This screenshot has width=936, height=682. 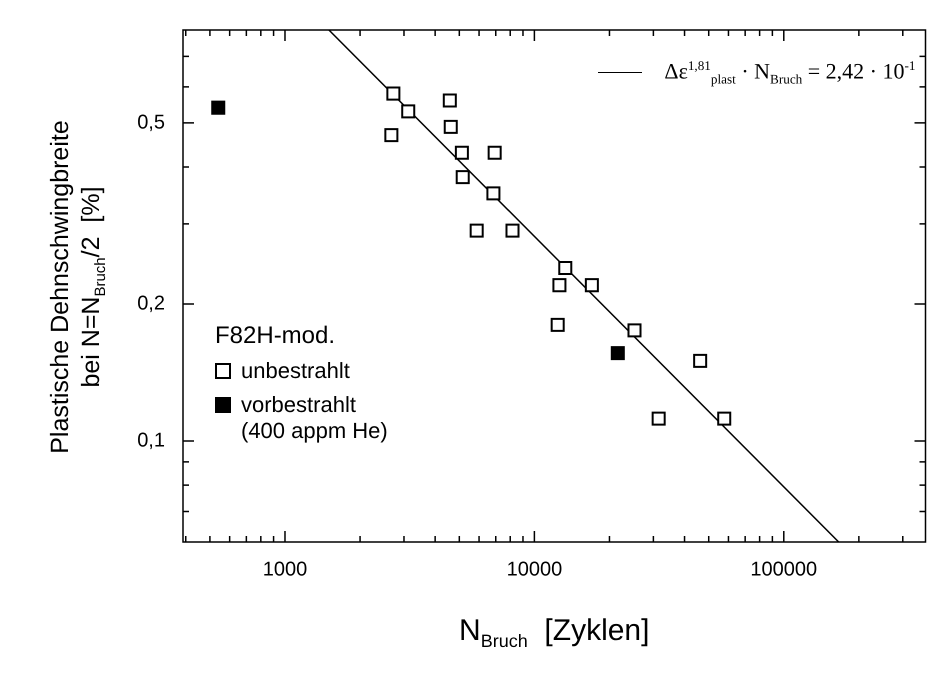 I want to click on x-tick-label: 100000, so click(x=784, y=569).